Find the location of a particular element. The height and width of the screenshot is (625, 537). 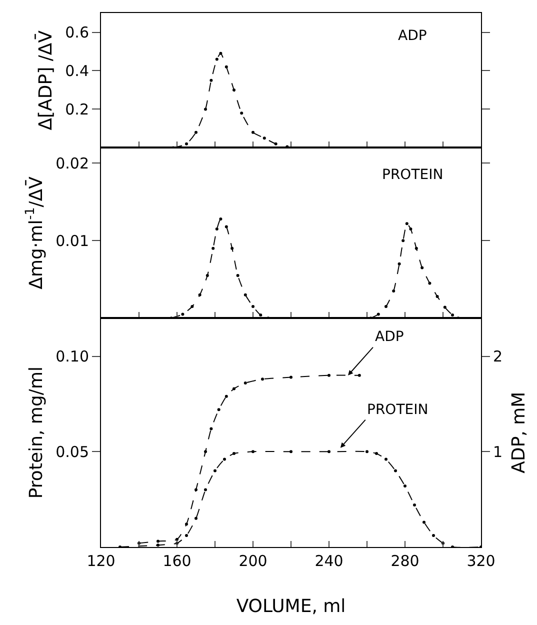

y-axis-title: Protein, mg/ml is located at coordinates (36, 432).